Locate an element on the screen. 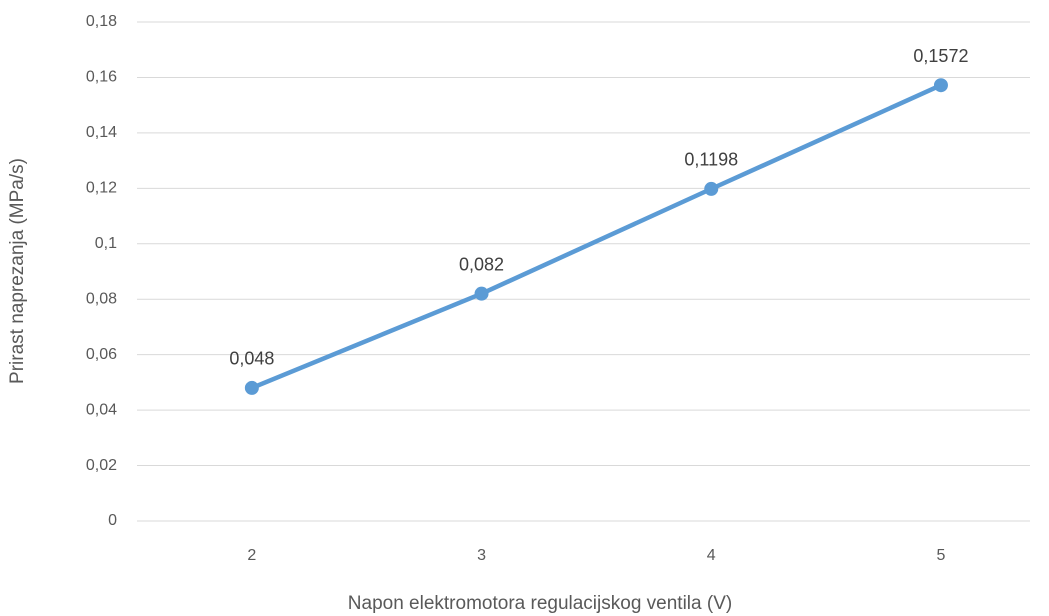  data-label: 0,1572 is located at coordinates (940, 56).